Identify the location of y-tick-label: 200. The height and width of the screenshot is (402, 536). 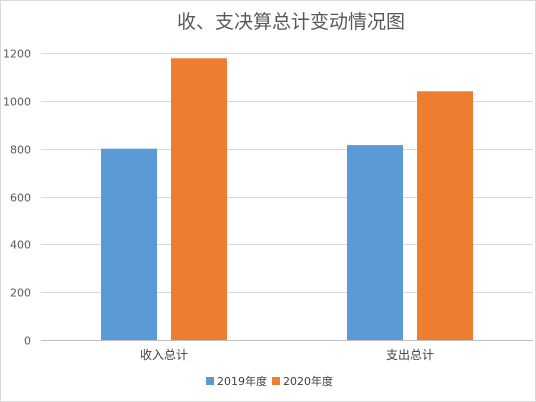
(20, 293).